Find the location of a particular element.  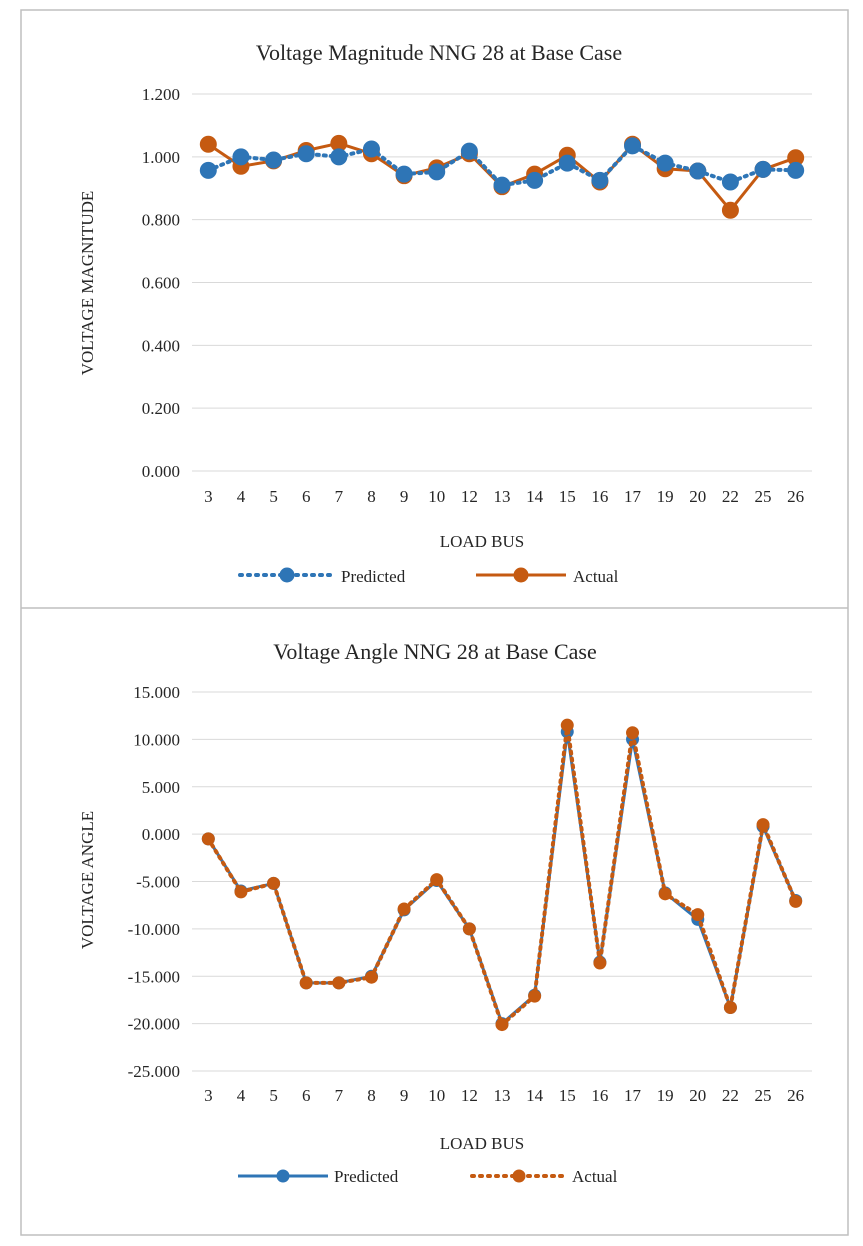

magnitude-y-tick-label: 0.600 is located at coordinates (161, 283).